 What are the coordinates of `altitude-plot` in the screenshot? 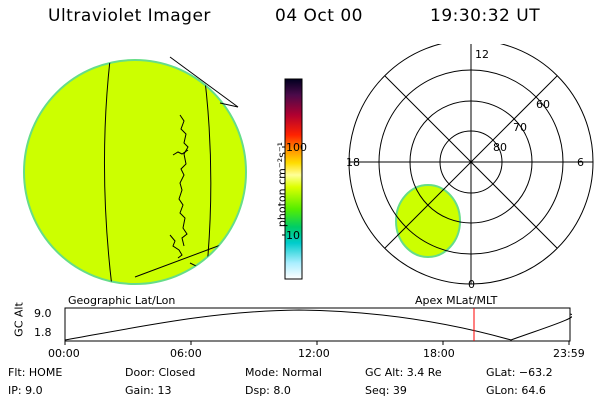 It's located at (318, 326).